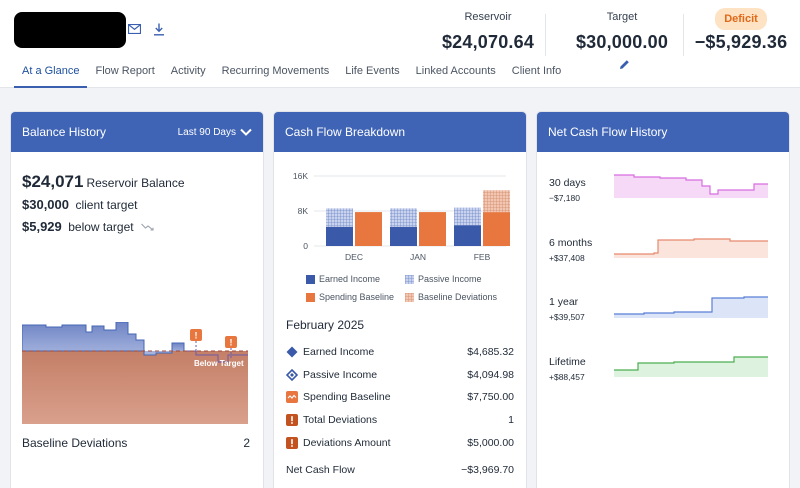 This screenshot has width=800, height=488. What do you see at coordinates (178, 346) in the screenshot?
I see `balance-area-spike` at bounding box center [178, 346].